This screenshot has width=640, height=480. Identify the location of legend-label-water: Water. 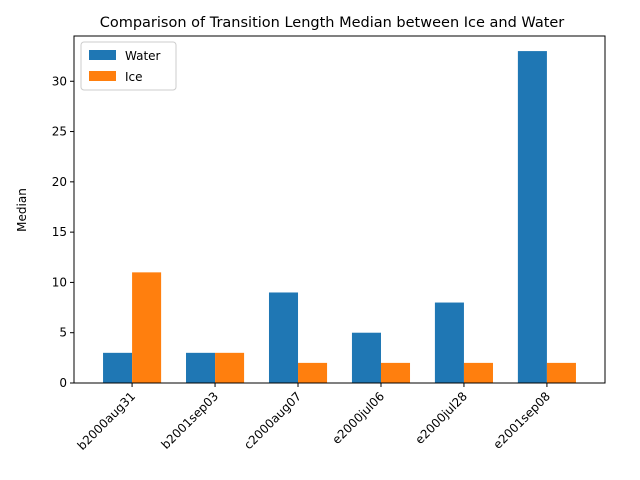
(143, 56).